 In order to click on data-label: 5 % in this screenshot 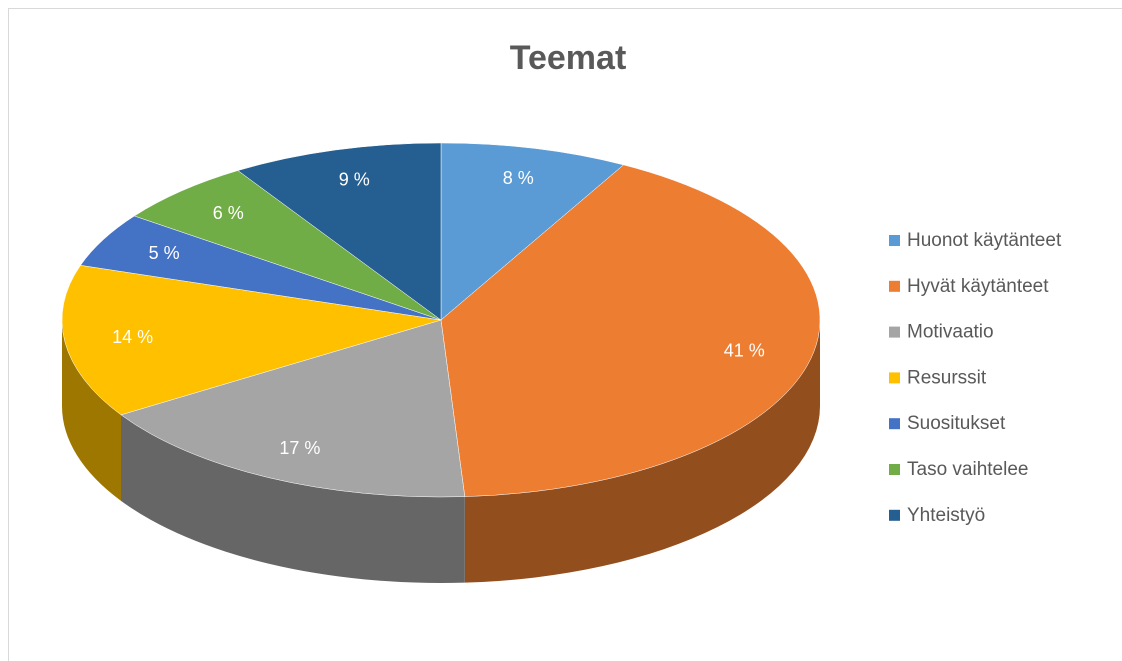, I will do `click(164, 253)`.